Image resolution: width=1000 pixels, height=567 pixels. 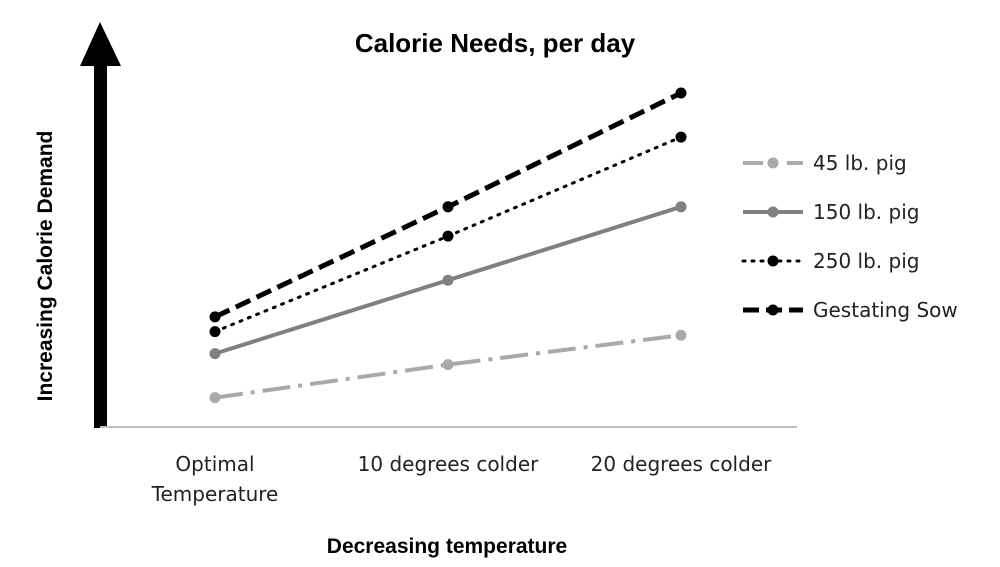 I want to click on x-tick-label: 10 degrees colder, so click(x=448, y=464).